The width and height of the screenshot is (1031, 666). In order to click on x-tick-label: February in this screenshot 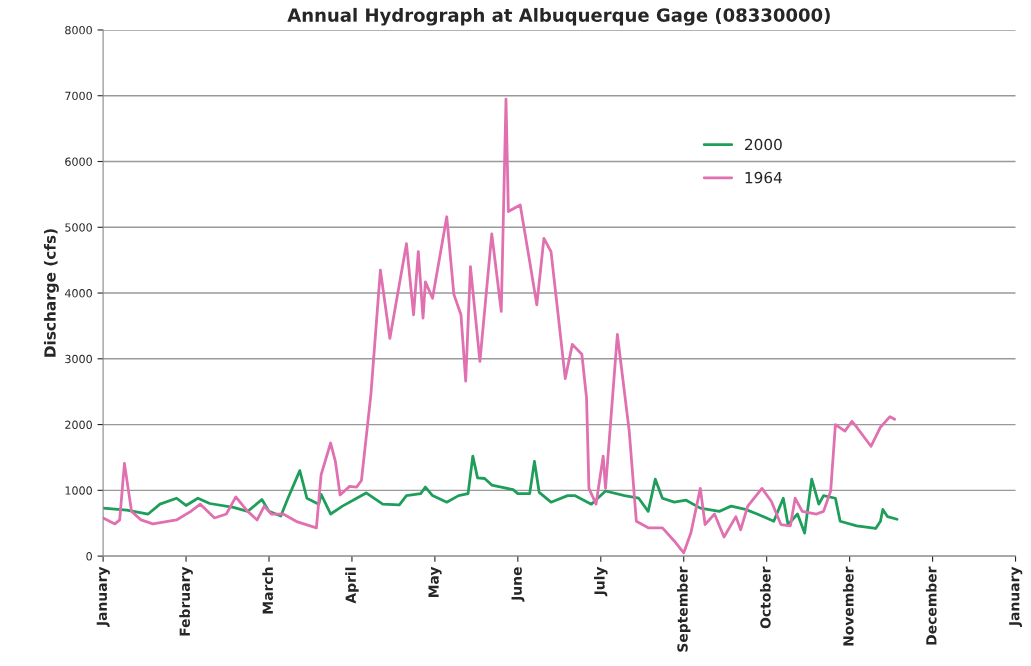, I will do `click(186, 601)`.